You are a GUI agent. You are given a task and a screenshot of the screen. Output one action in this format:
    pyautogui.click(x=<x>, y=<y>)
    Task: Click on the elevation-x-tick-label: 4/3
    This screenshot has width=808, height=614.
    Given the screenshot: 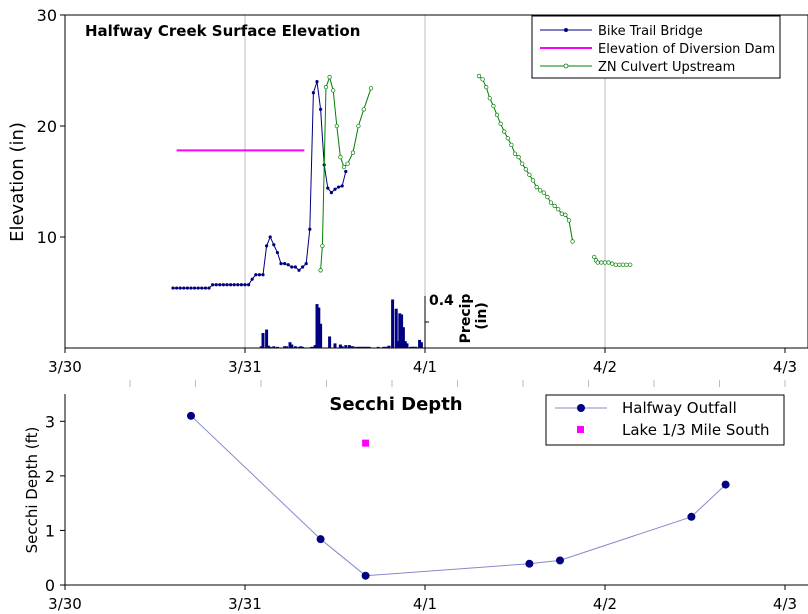 What is the action you would take?
    pyautogui.click(x=785, y=367)
    